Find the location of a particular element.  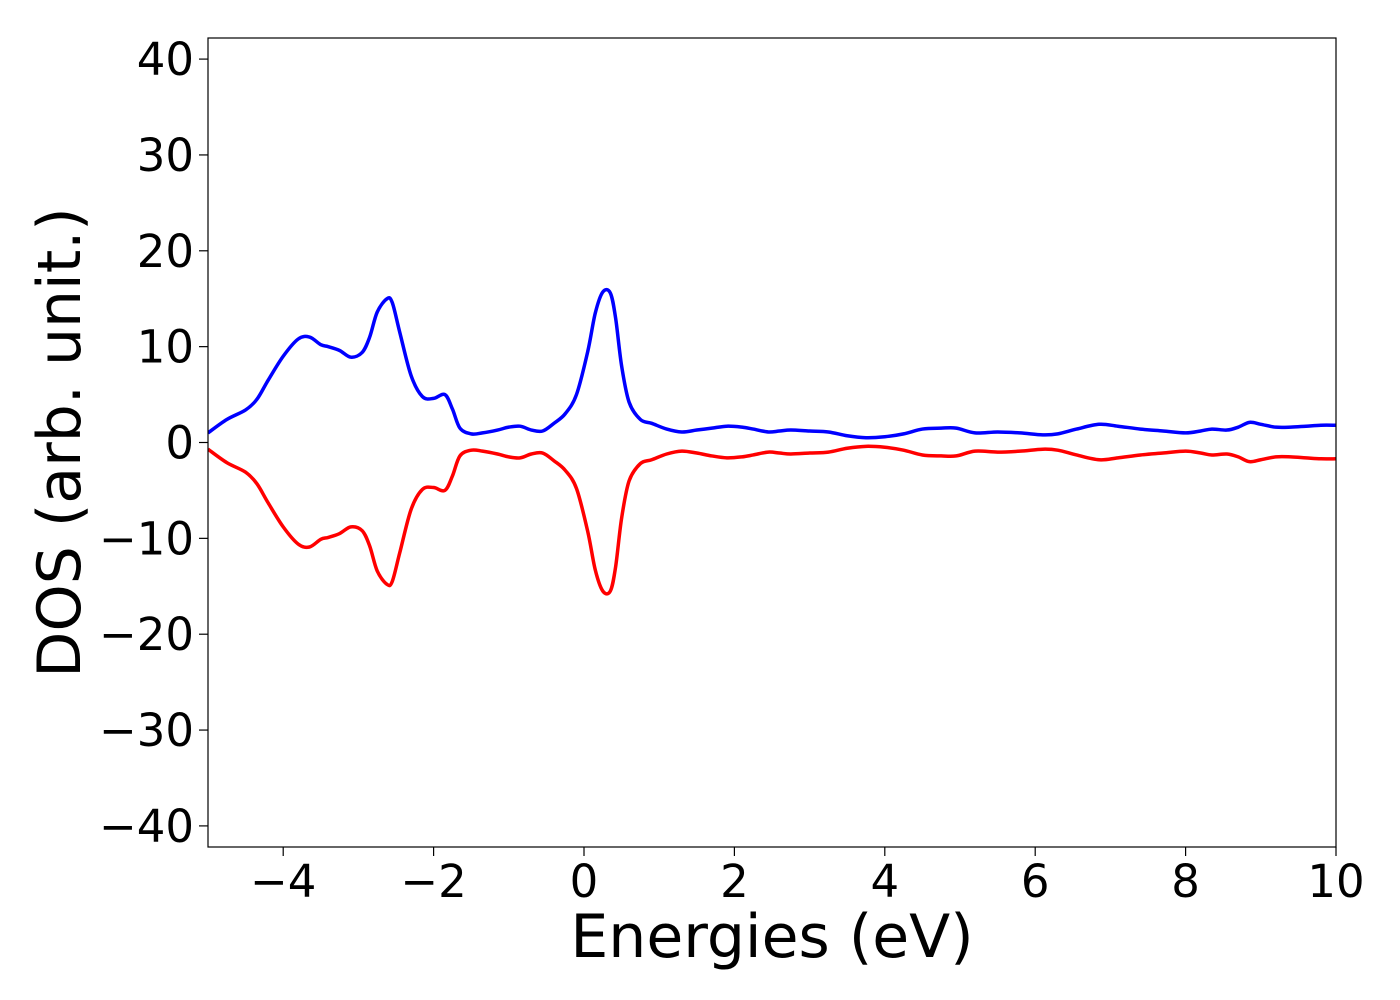

x-tick-label: 0 is located at coordinates (584, 881).